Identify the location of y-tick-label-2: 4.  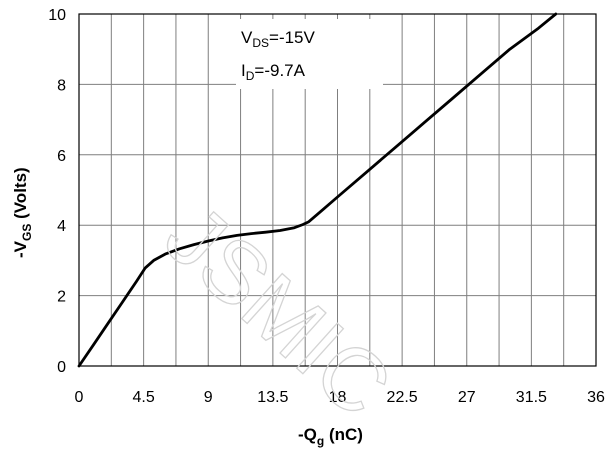
(61, 226).